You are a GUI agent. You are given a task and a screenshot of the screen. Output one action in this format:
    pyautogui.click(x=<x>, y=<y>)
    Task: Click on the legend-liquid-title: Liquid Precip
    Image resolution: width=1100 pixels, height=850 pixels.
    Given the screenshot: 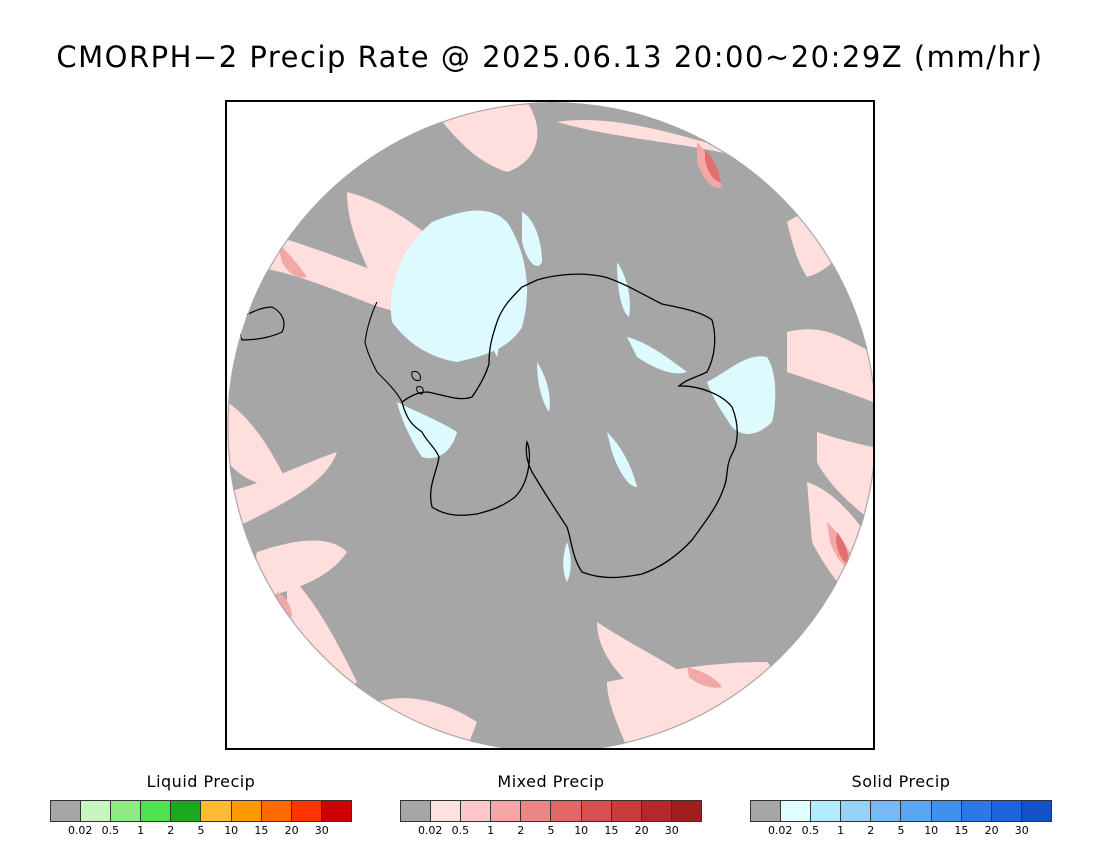 What is the action you would take?
    pyautogui.click(x=201, y=781)
    